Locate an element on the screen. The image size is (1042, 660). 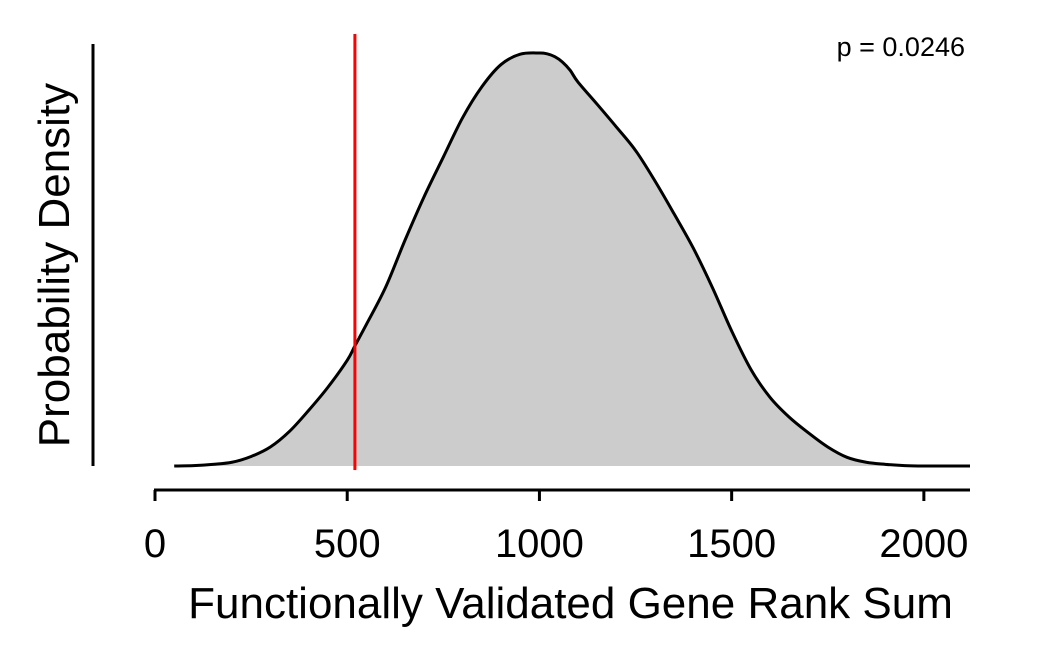
x-axis-ticks: 0 500 1000 1500 2000 is located at coordinates (556, 528).